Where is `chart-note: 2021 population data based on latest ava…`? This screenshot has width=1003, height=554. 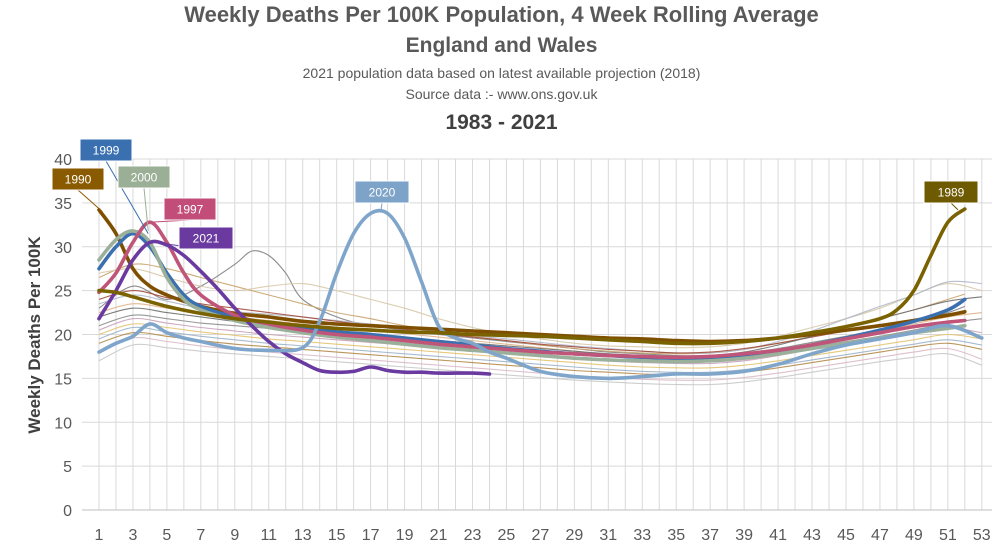 chart-note: 2021 population data based on latest ava… is located at coordinates (501, 73).